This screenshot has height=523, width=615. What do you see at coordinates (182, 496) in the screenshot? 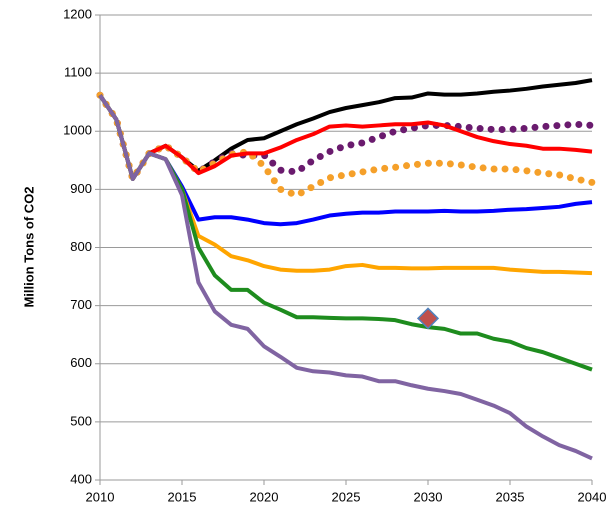
I see `x-tick-label: 2015` at bounding box center [182, 496].